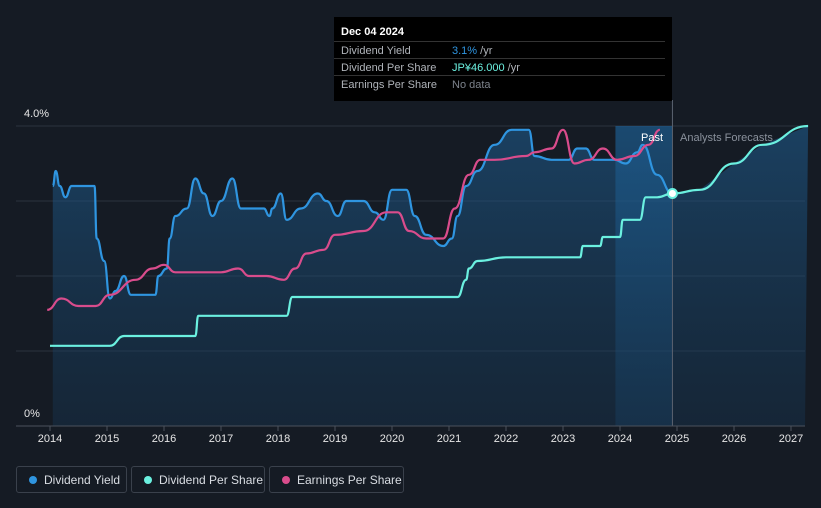 The height and width of the screenshot is (508, 821). I want to click on y-axis-min-label: 0%, so click(32, 414).